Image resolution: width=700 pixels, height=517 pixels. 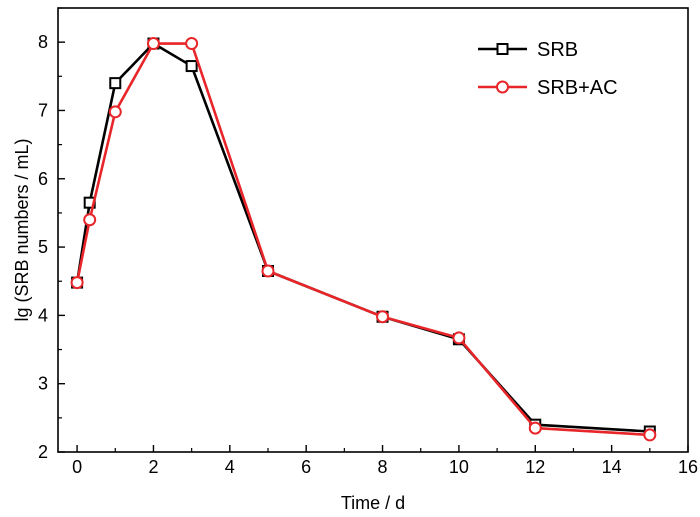 I want to click on y-tick-label: 5, so click(x=43, y=247).